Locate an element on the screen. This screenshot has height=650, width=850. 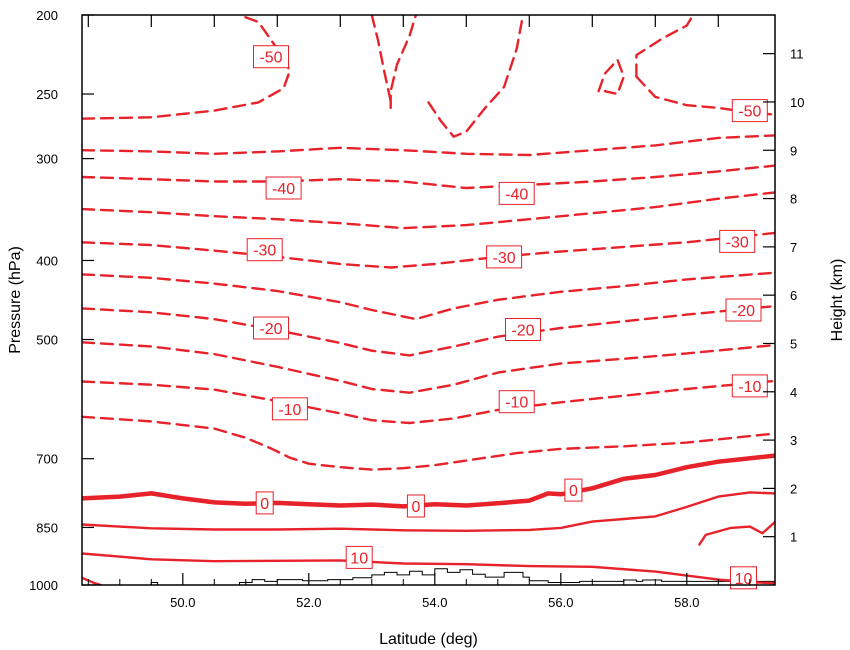
y2-tick-label: 7 is located at coordinates (793, 247).